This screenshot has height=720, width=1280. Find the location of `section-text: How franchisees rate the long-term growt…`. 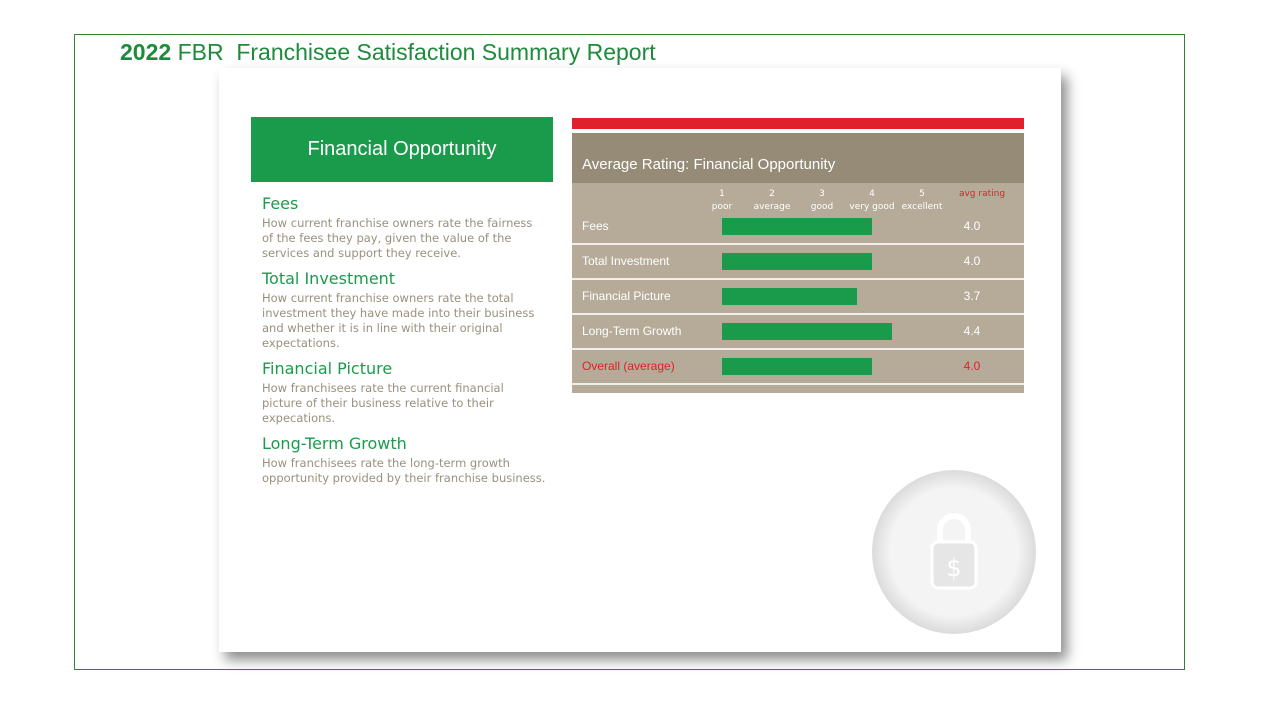

section-text: How franchisees rate the long-term growt… is located at coordinates (404, 470).